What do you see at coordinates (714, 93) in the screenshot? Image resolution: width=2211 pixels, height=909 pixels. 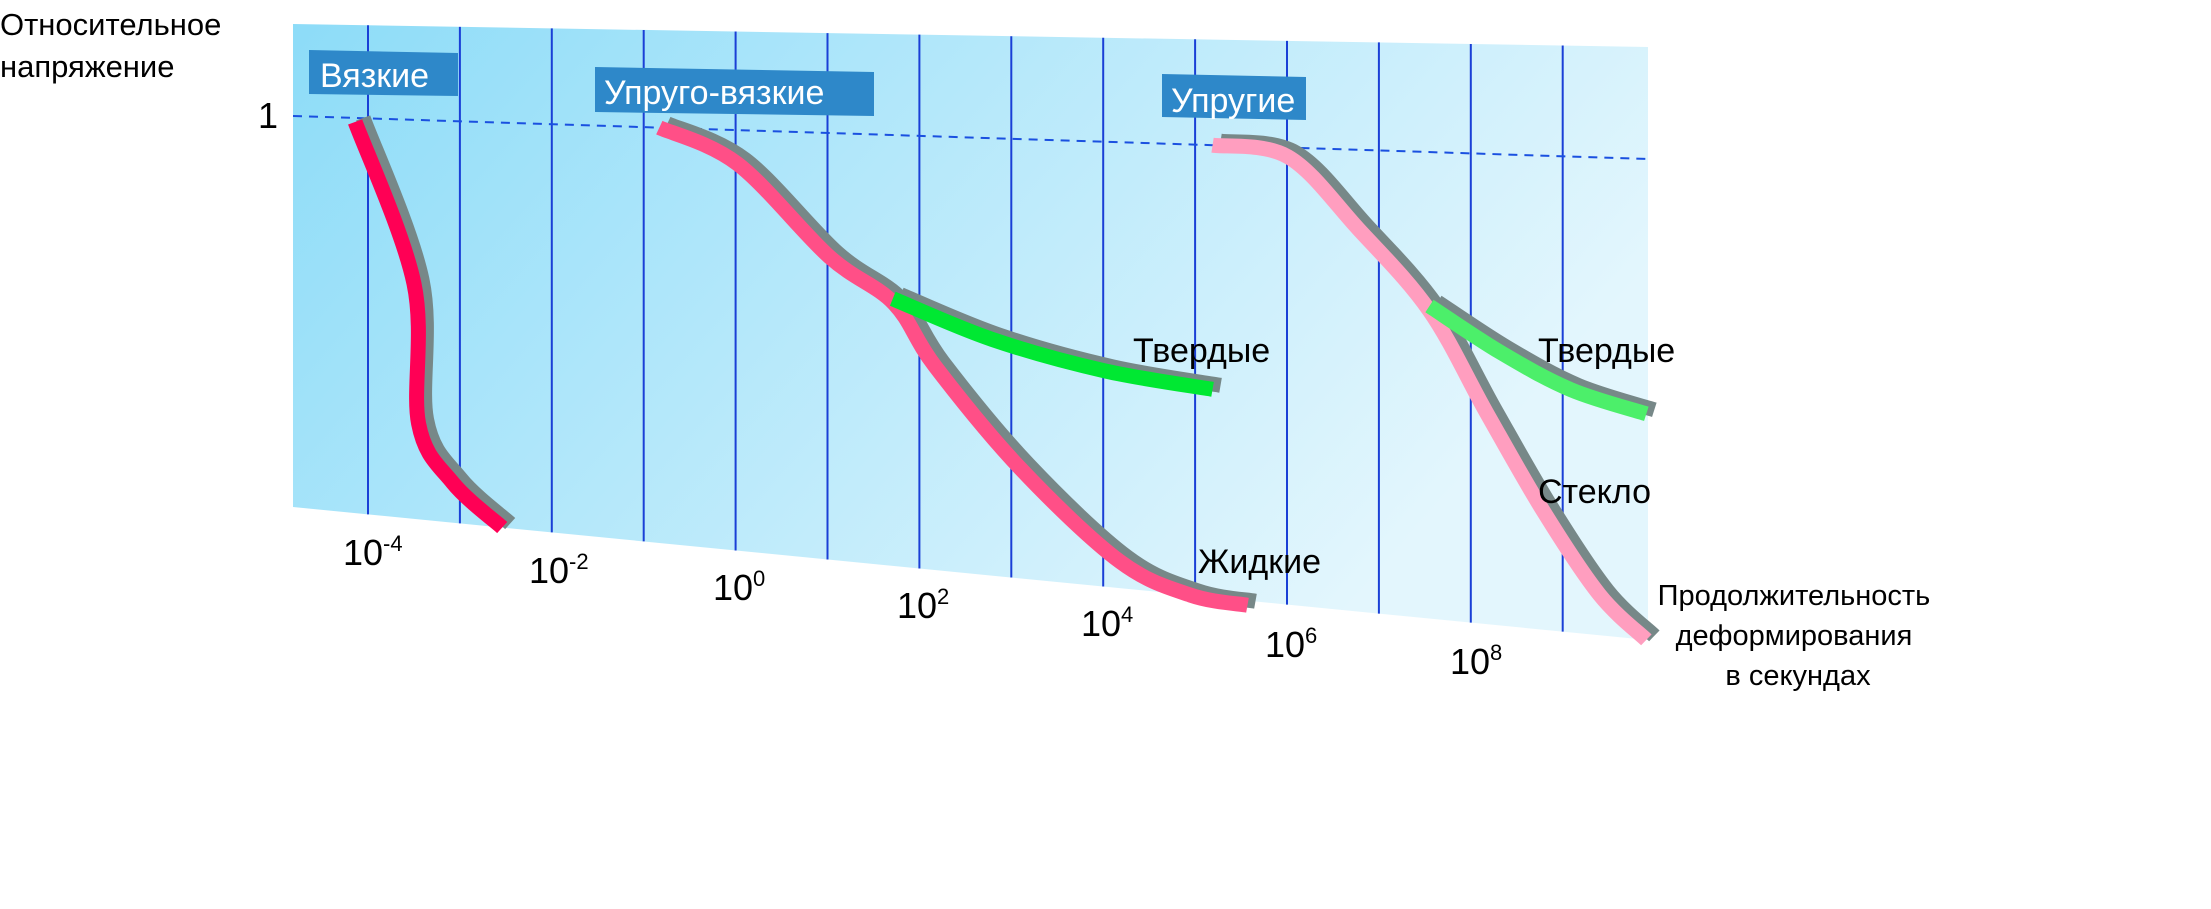 I see `svg-text: Упруго-вязкие` at bounding box center [714, 93].